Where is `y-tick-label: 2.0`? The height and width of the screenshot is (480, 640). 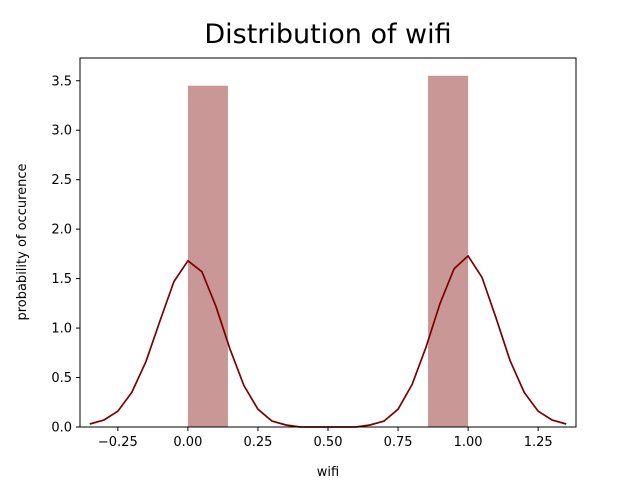
y-tick-label: 2.0 is located at coordinates (61, 230).